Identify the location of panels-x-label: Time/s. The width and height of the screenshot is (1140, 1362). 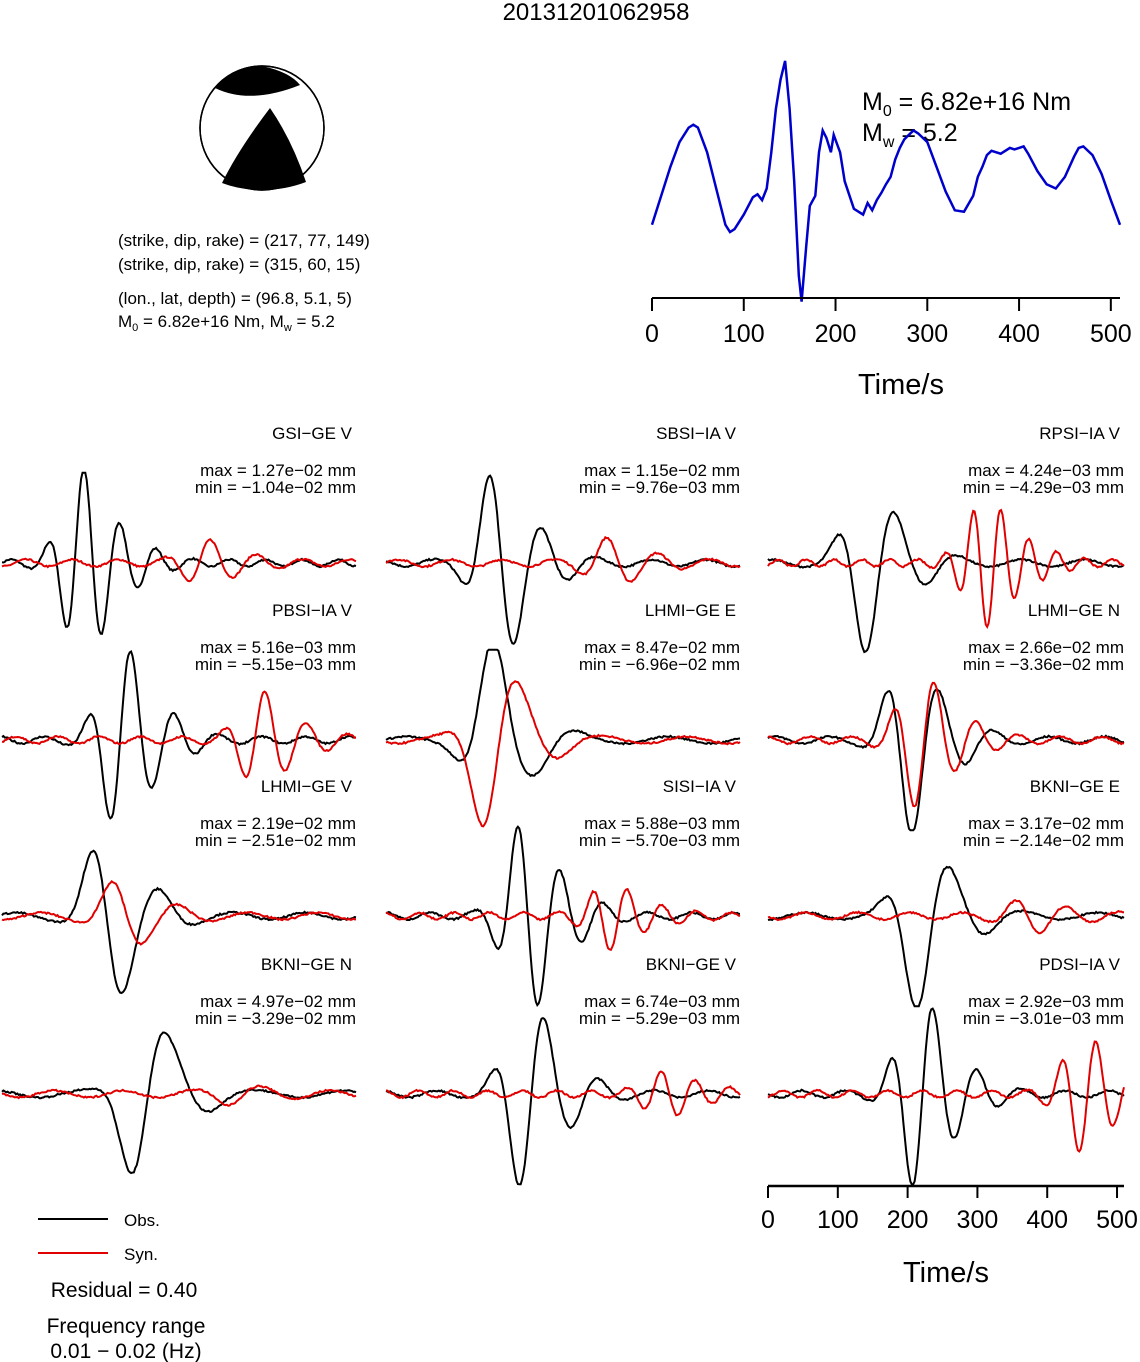
(946, 1273).